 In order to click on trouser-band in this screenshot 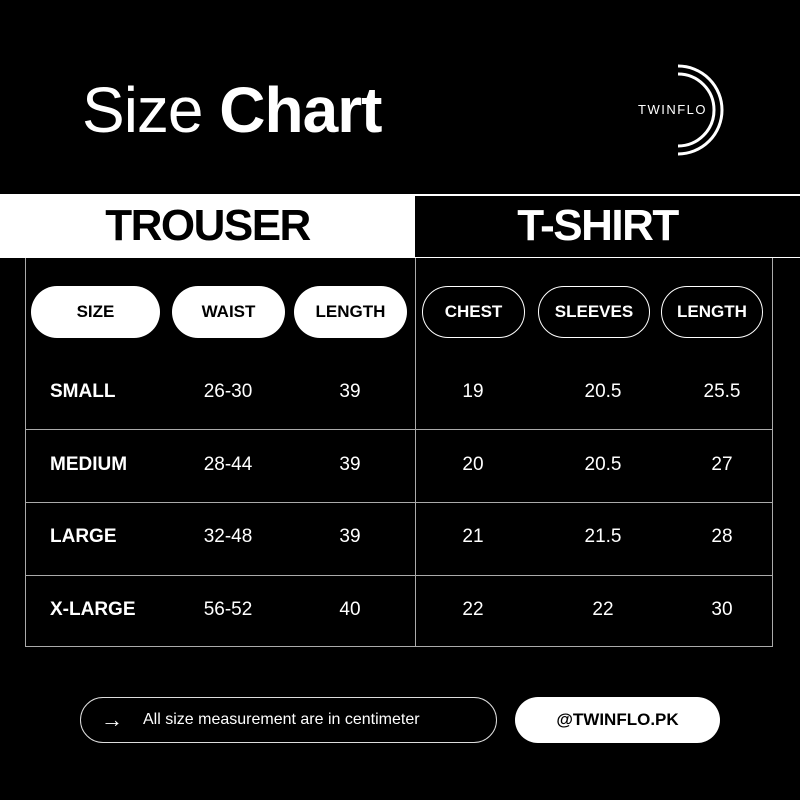, I will do `click(207, 226)`.